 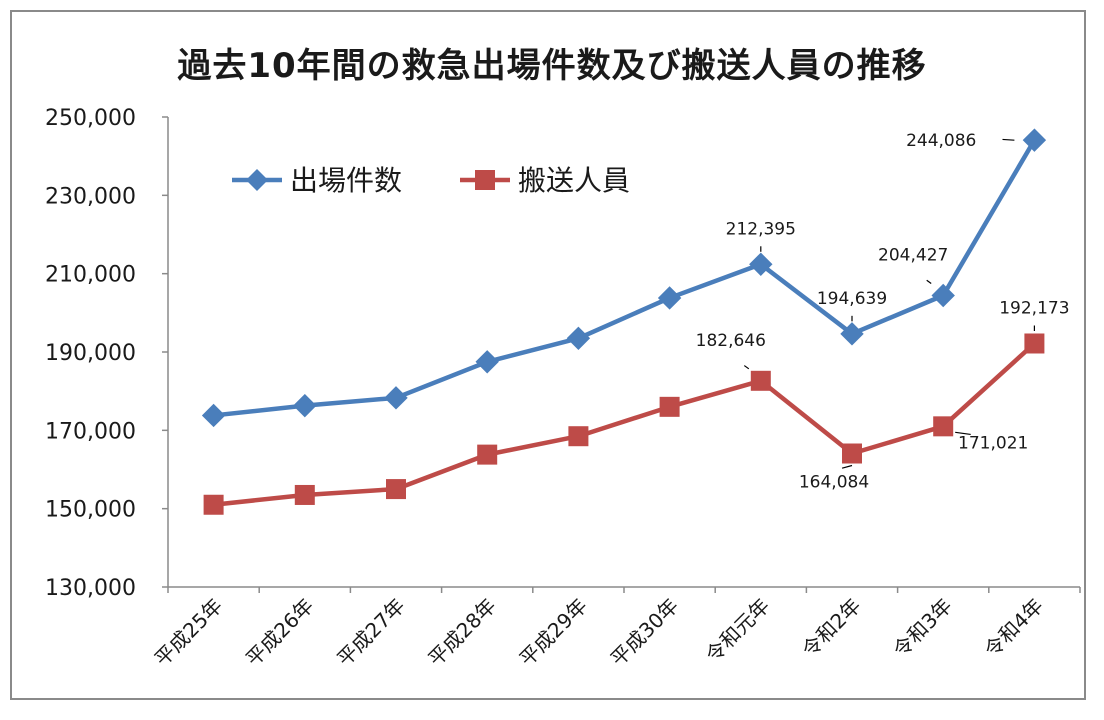 What do you see at coordinates (922, 628) in the screenshot?
I see `x-tick-label: 令和3年` at bounding box center [922, 628].